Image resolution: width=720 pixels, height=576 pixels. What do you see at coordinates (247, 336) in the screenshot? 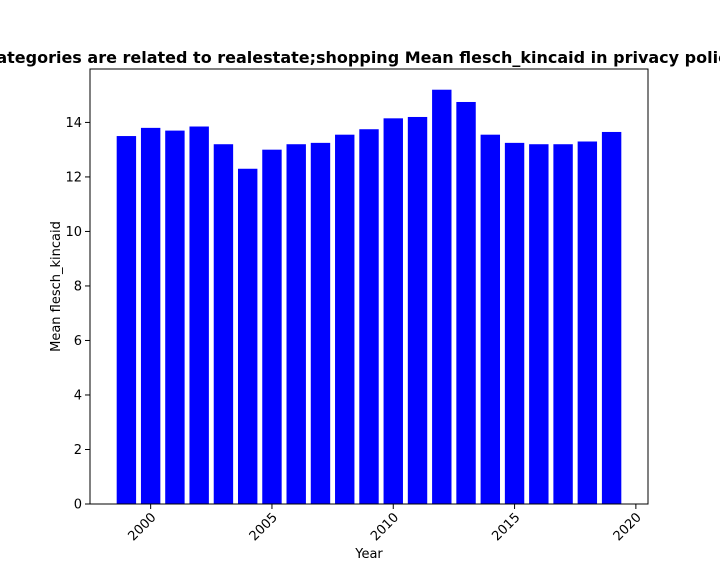
I see `bar-2004` at bounding box center [247, 336].